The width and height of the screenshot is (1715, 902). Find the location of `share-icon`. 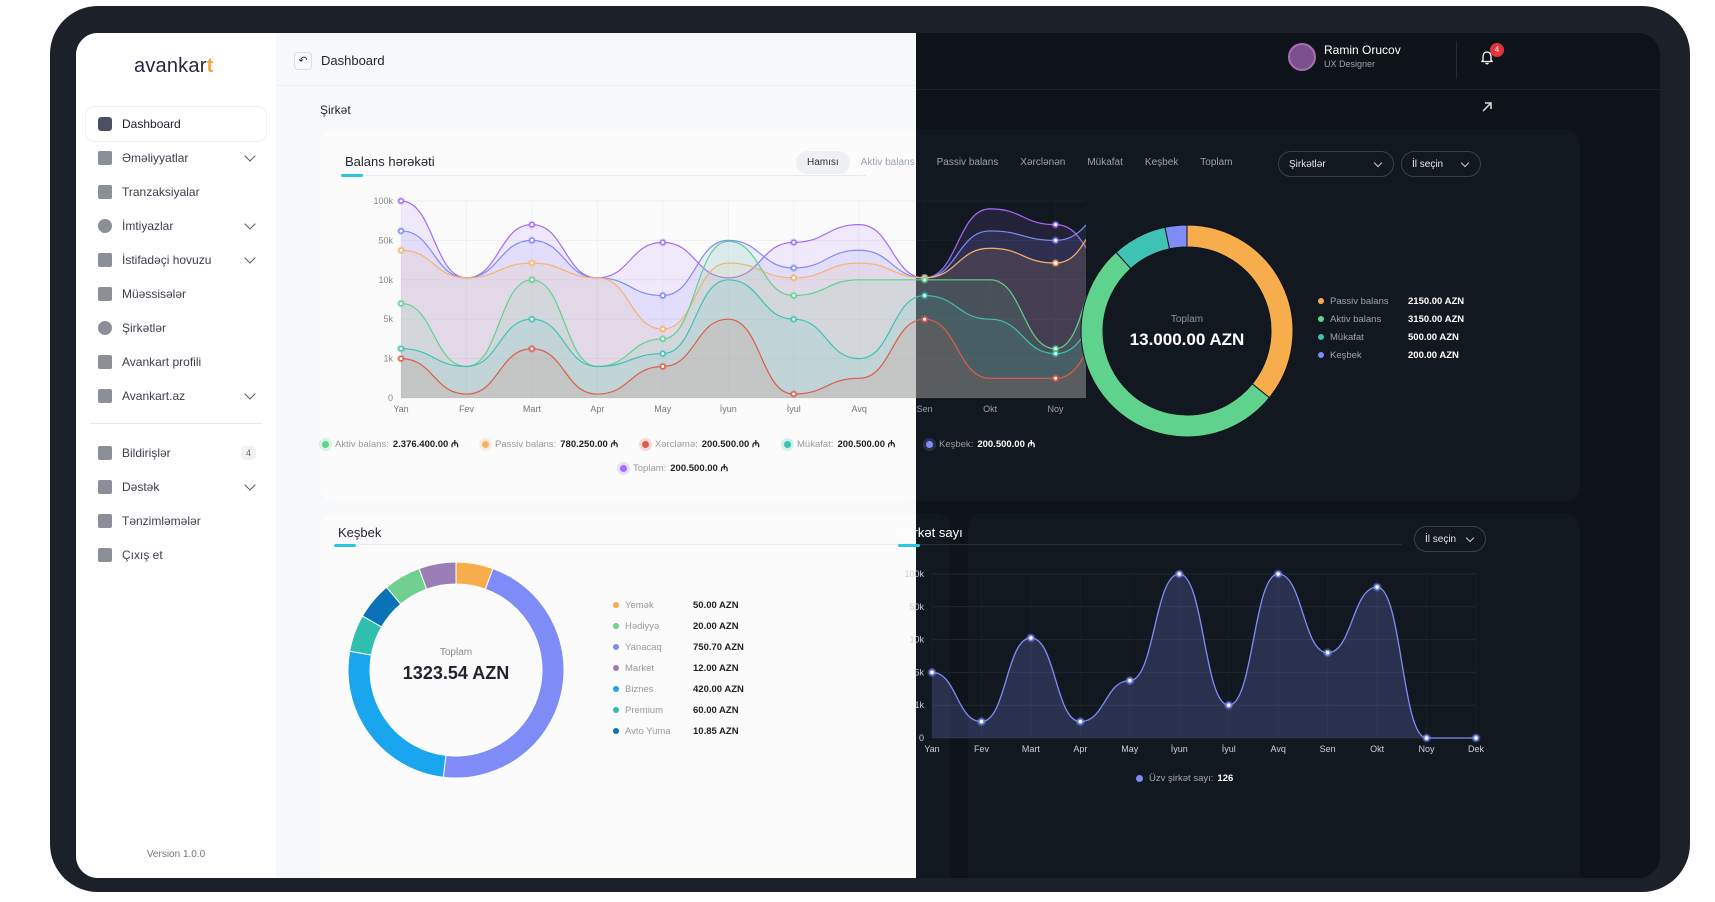

share-icon is located at coordinates (105, 396).